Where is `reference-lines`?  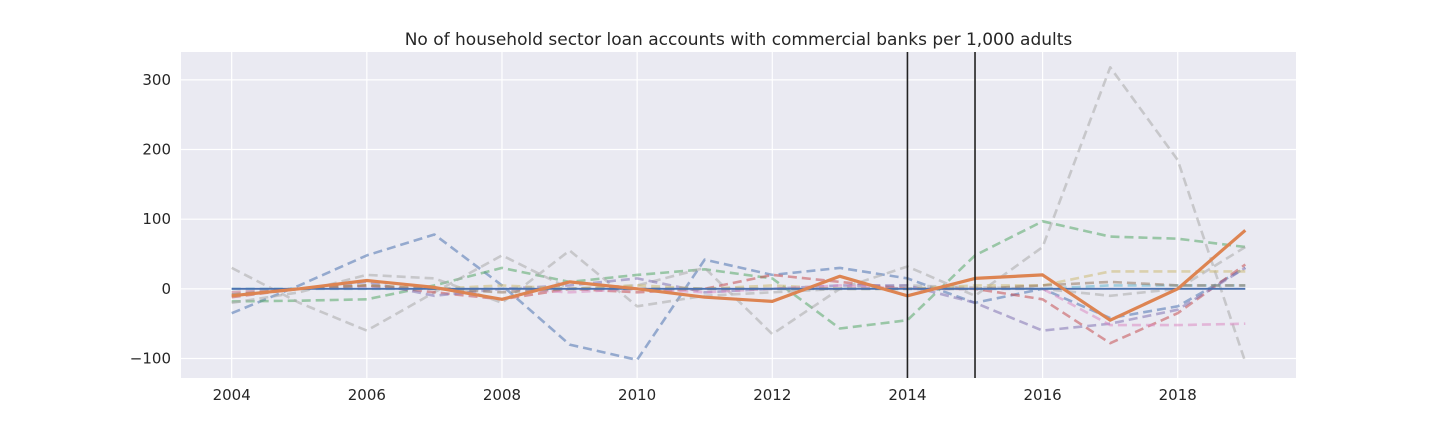
reference-lines is located at coordinates (941, 215).